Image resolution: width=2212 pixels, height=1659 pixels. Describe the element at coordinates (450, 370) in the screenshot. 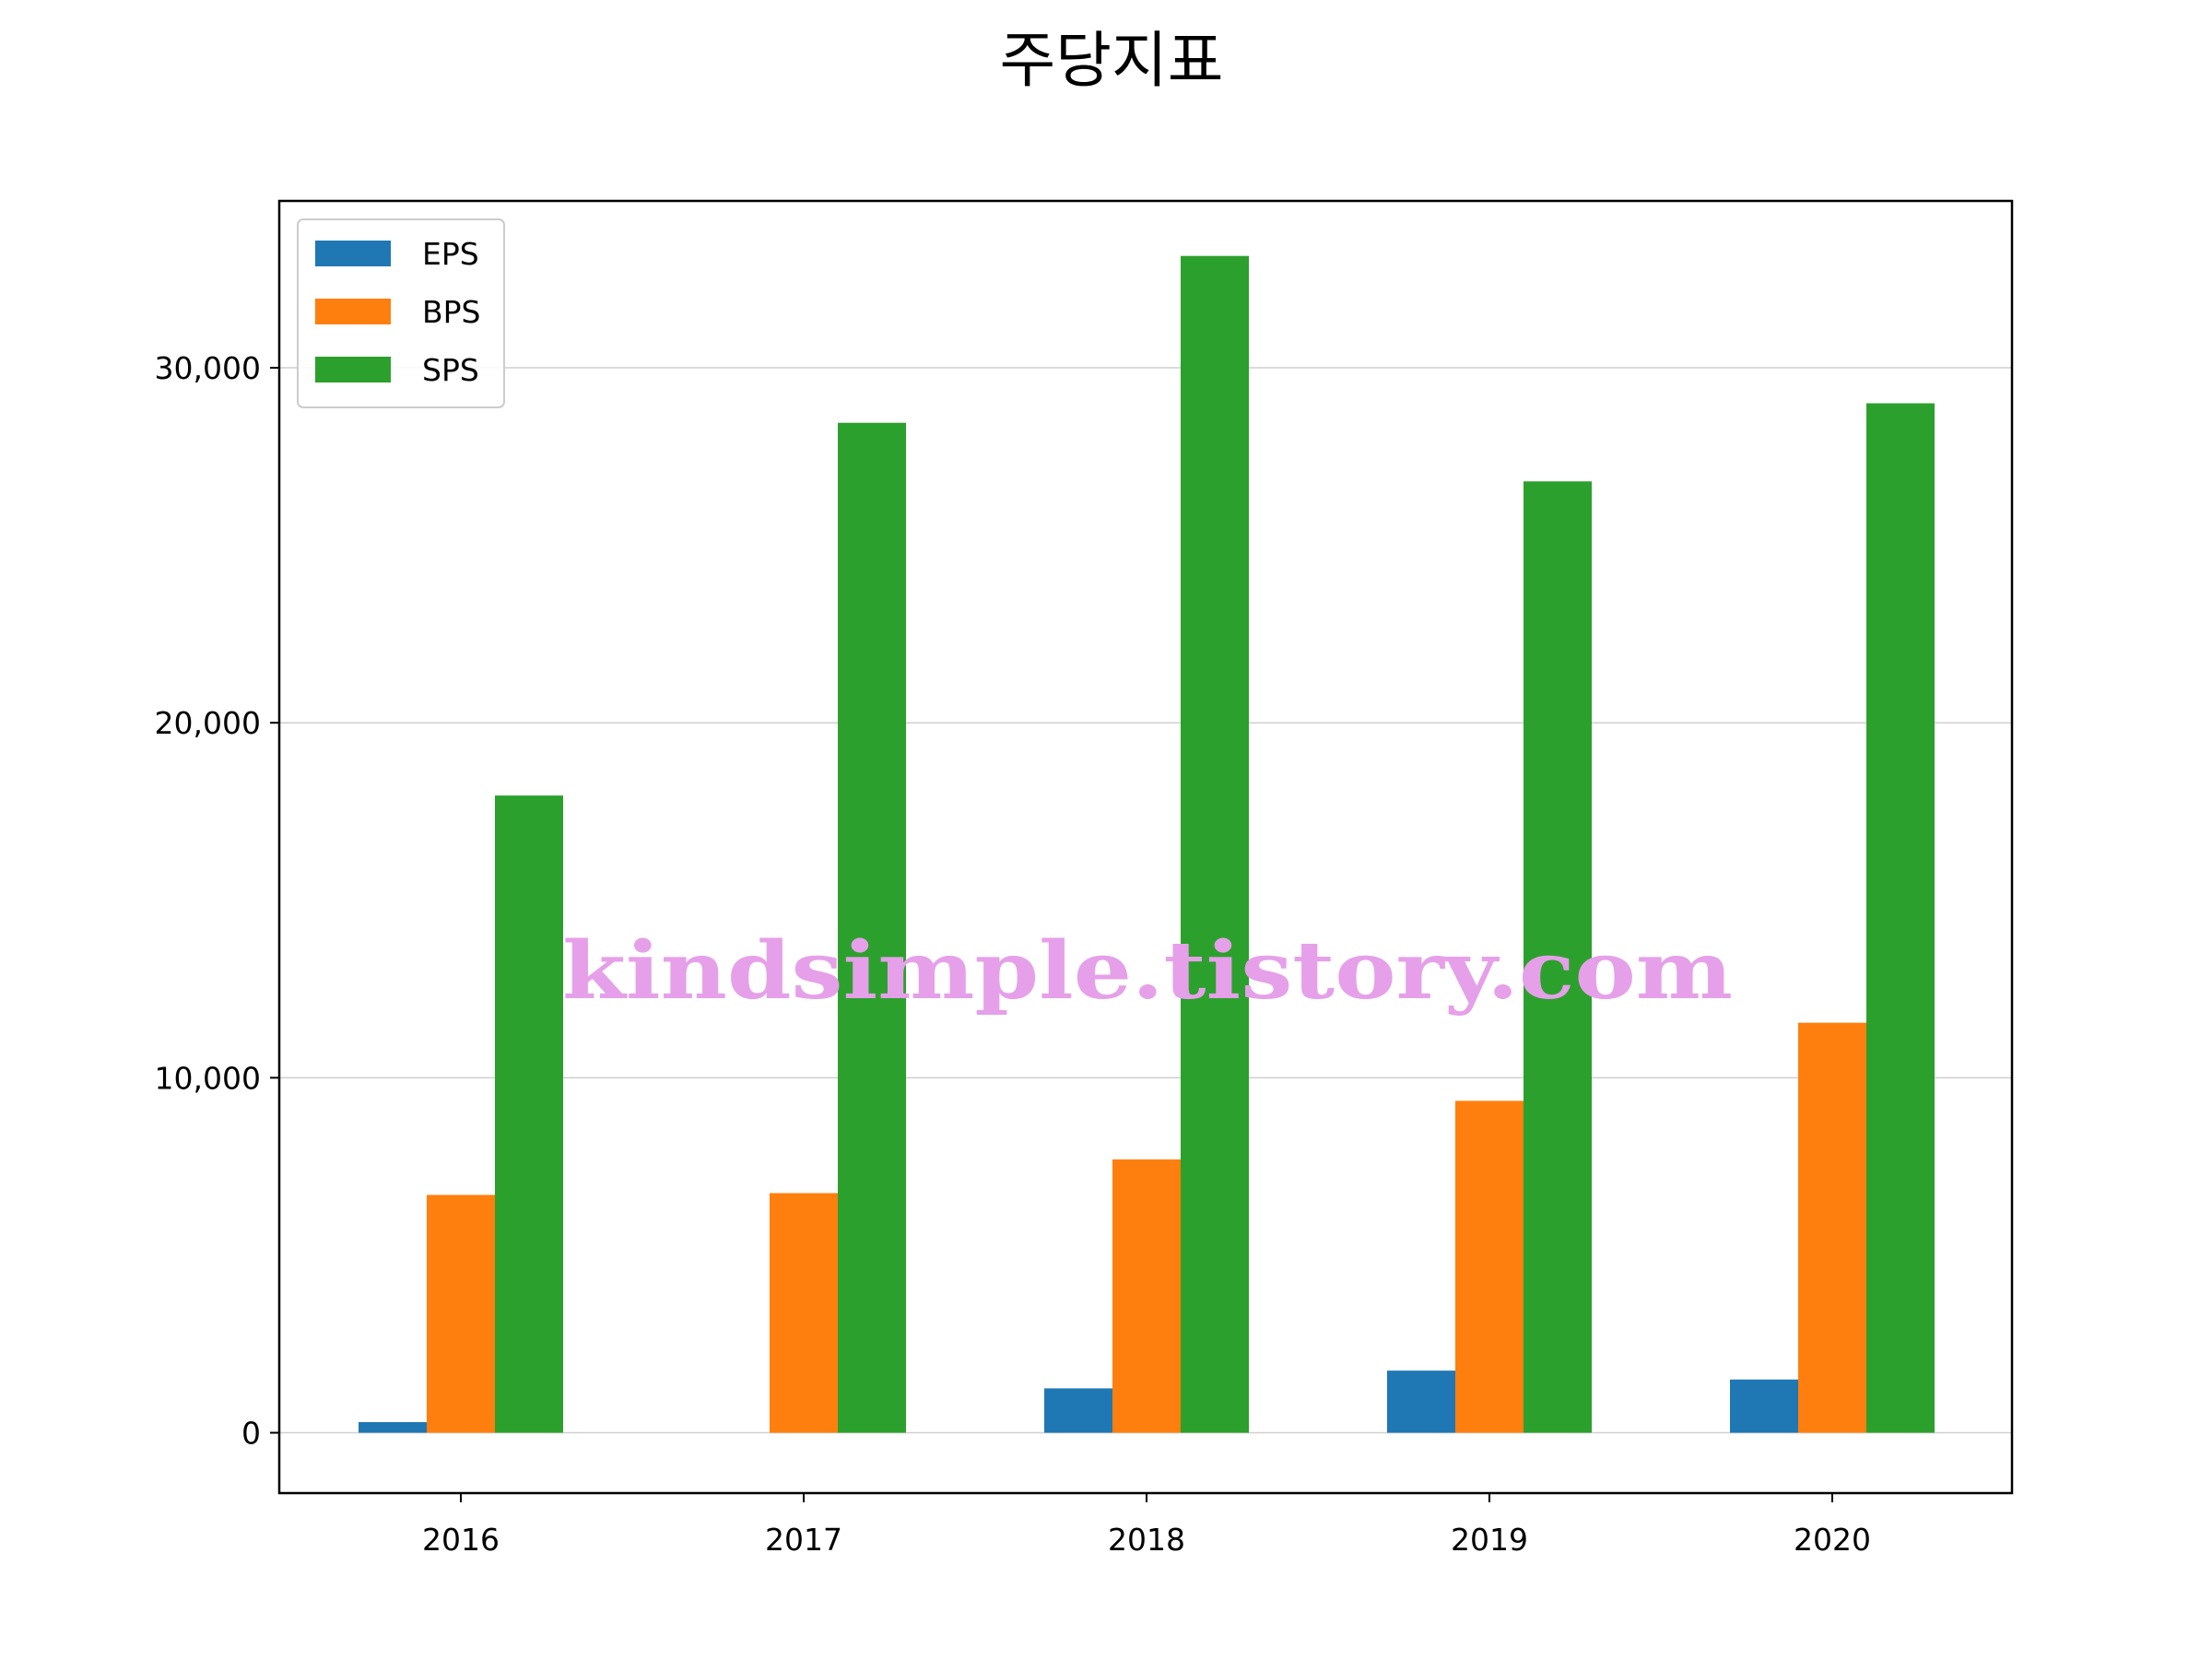

I see `legend-label-sps: SPS` at that location.